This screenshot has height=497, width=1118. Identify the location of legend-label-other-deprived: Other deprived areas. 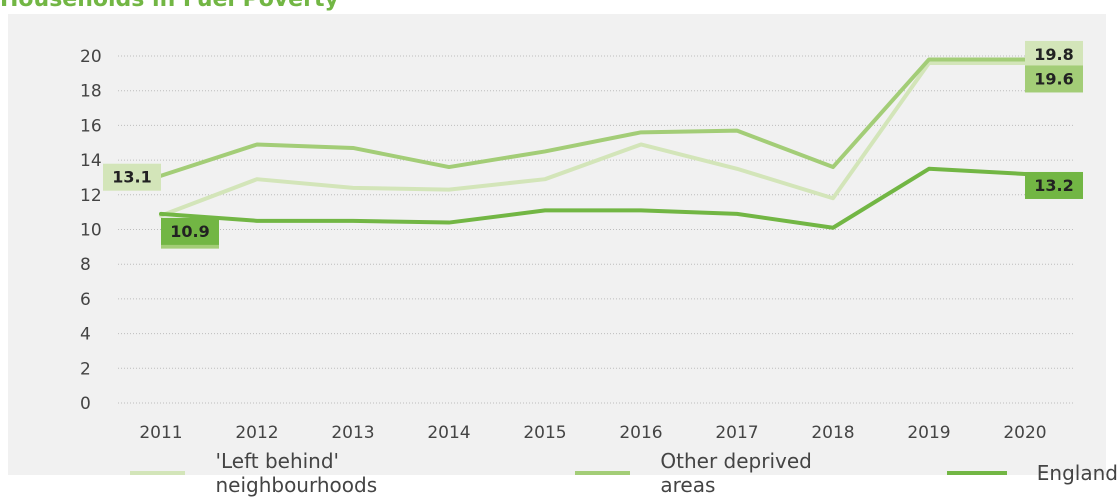
(736, 473).